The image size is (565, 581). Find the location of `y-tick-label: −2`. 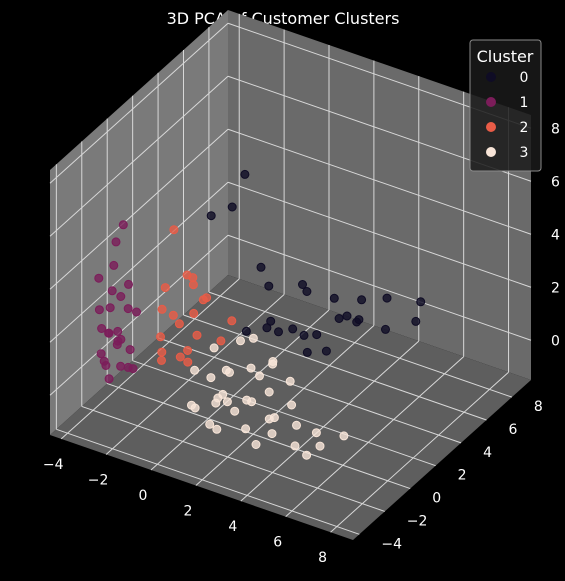

y-tick-label: −2 is located at coordinates (417, 521).